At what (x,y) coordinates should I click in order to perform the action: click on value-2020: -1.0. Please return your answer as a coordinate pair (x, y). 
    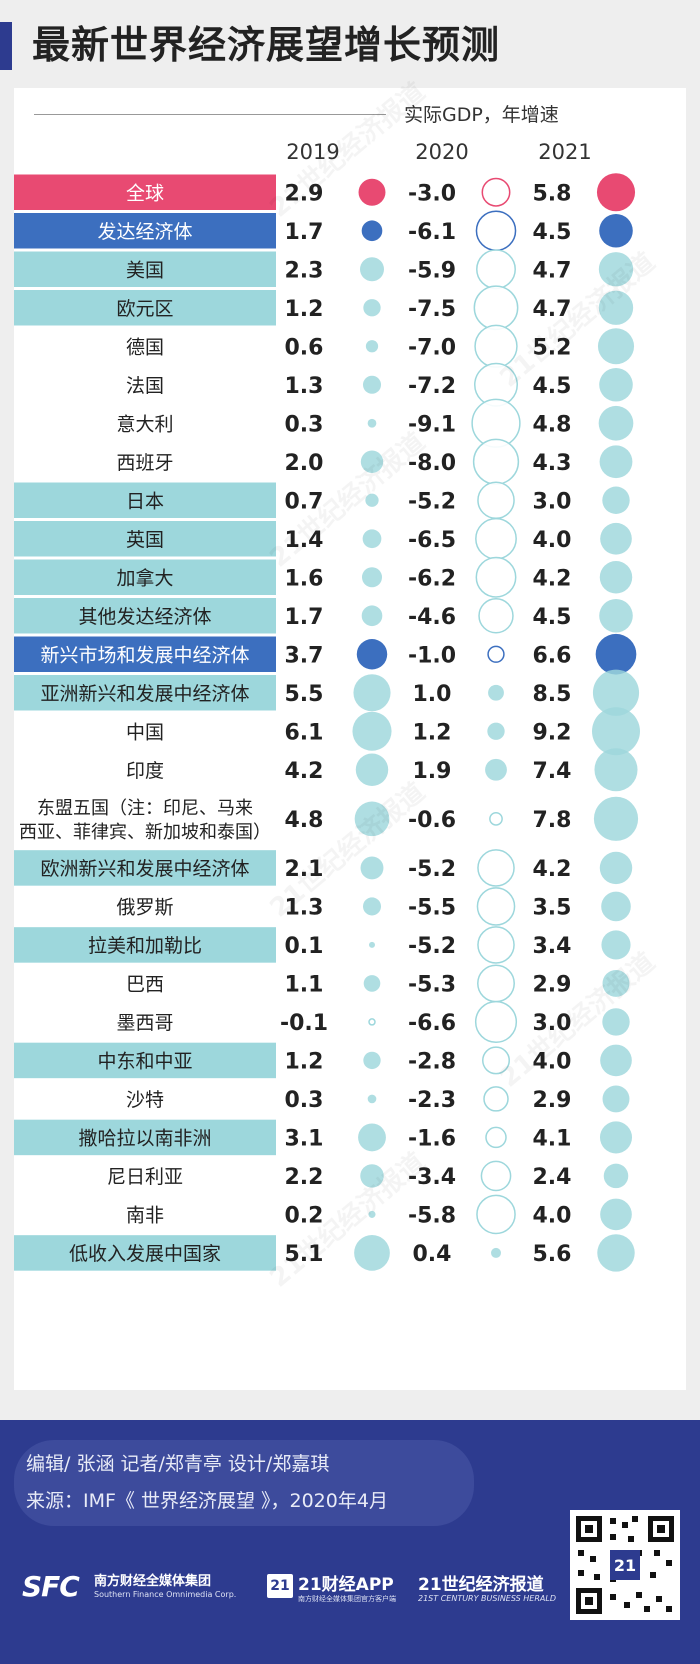
    Looking at the image, I should click on (432, 655).